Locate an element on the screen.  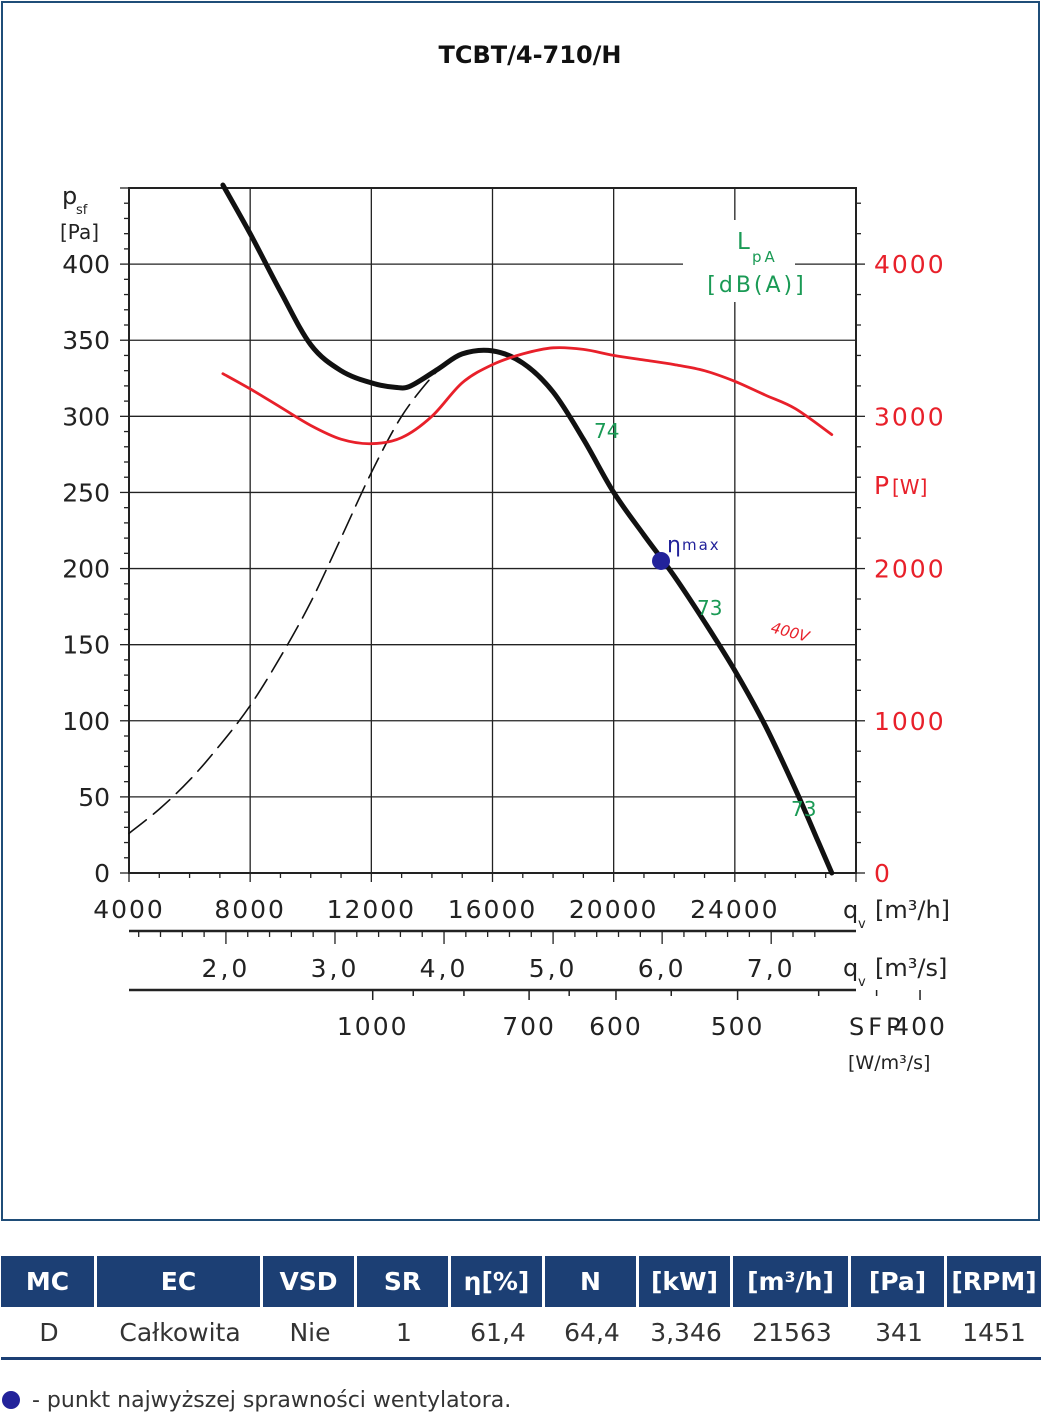
noise-label-sub: pA is located at coordinates (765, 257).